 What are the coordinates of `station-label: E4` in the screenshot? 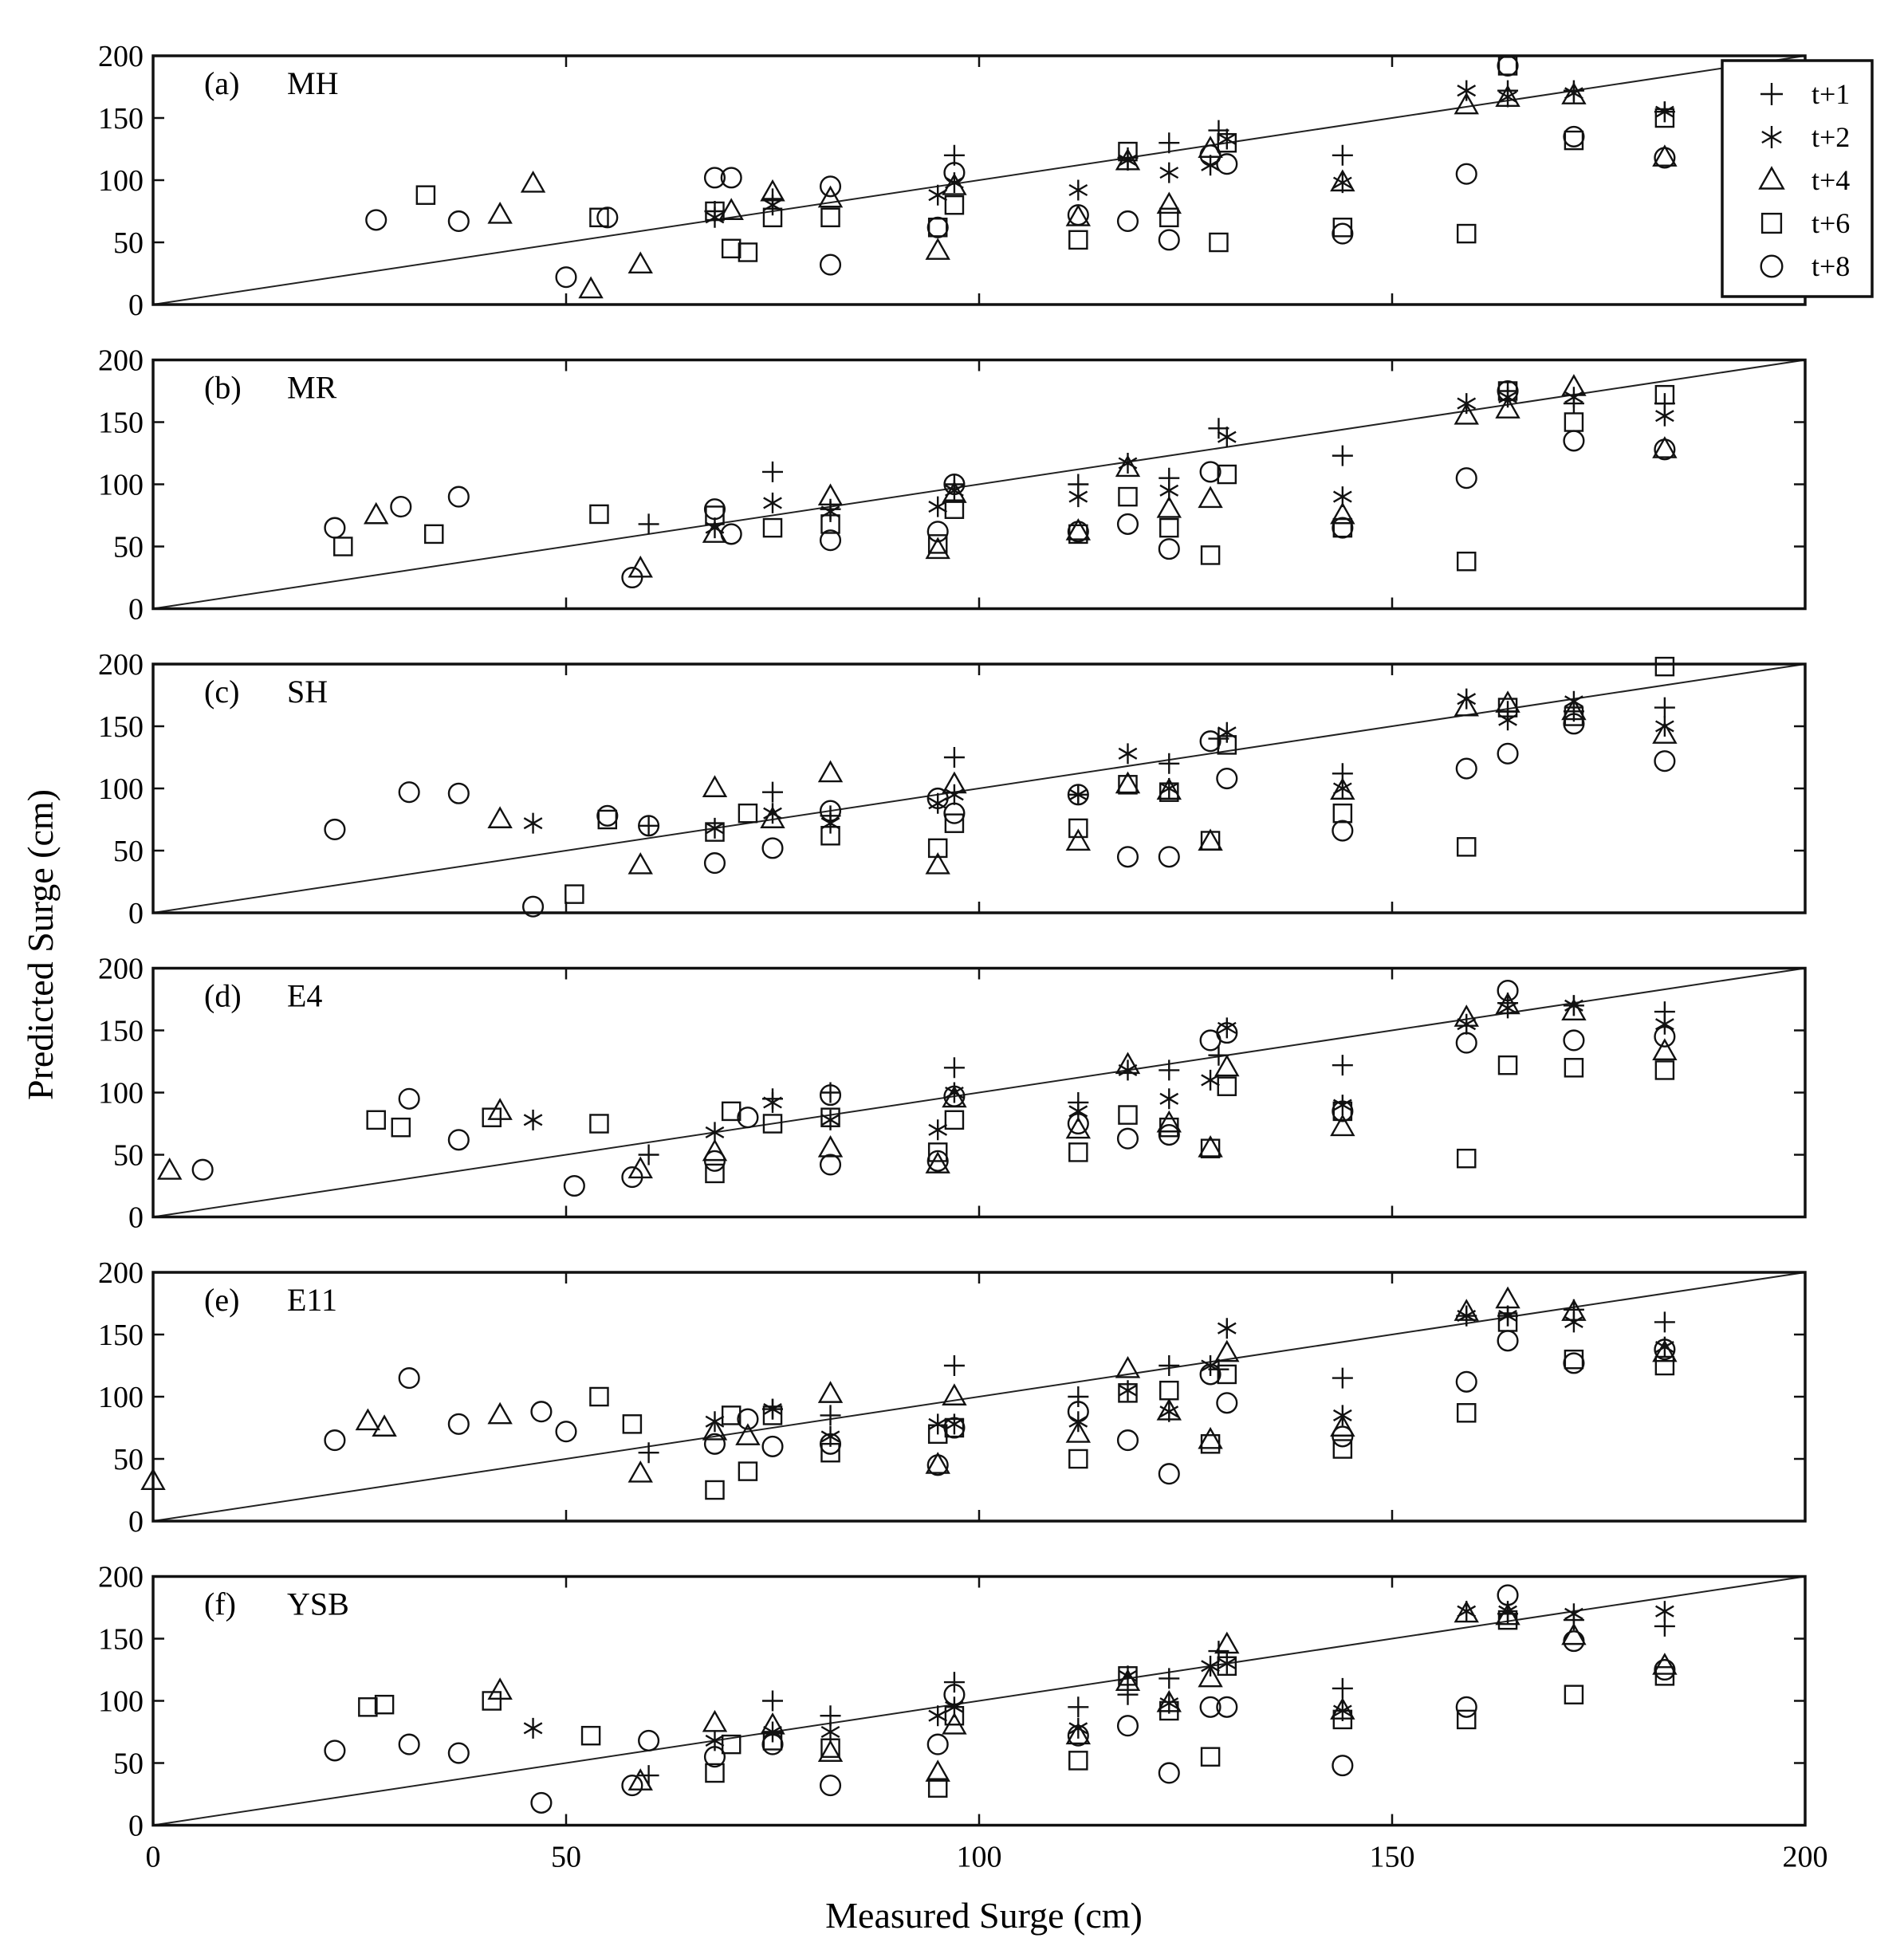 It's located at (304, 996).